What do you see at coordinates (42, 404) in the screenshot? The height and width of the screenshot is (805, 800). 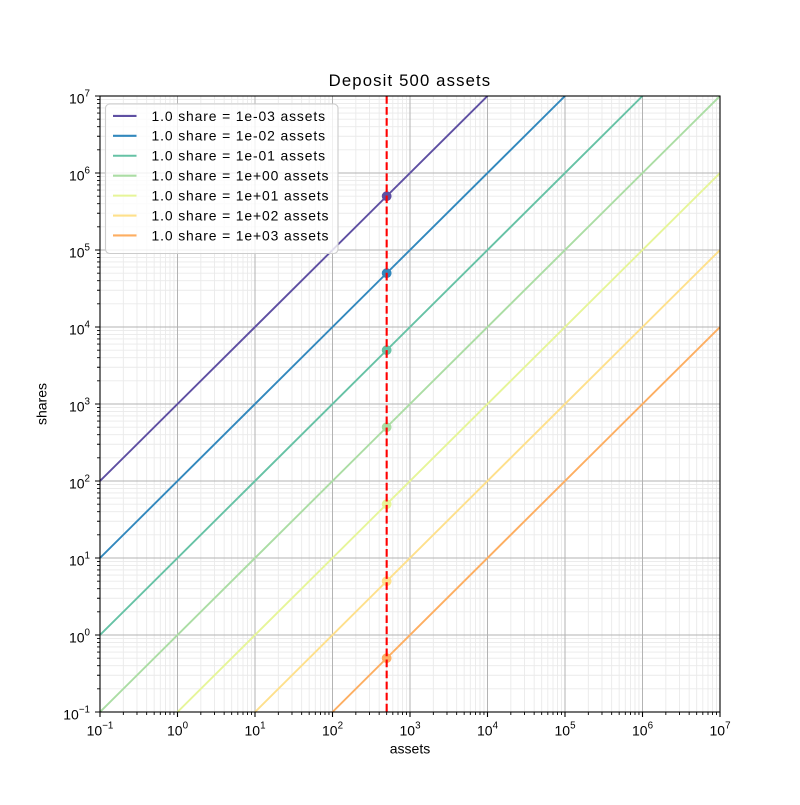 I see `svg-text: shares` at bounding box center [42, 404].